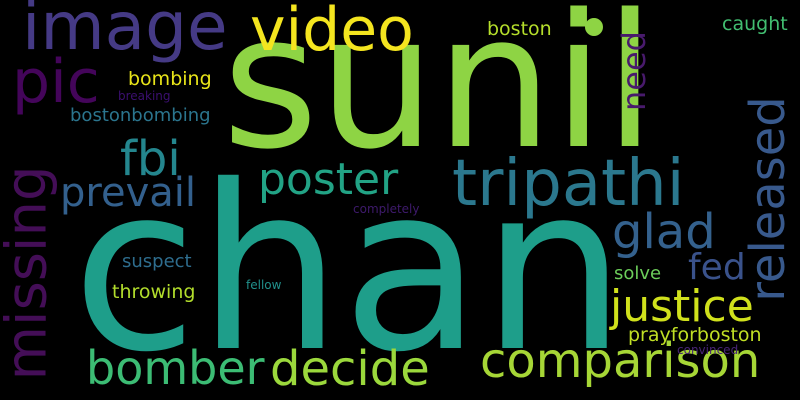 The width and height of the screenshot is (800, 400). What do you see at coordinates (755, 24) in the screenshot?
I see `word-caught: caught` at bounding box center [755, 24].